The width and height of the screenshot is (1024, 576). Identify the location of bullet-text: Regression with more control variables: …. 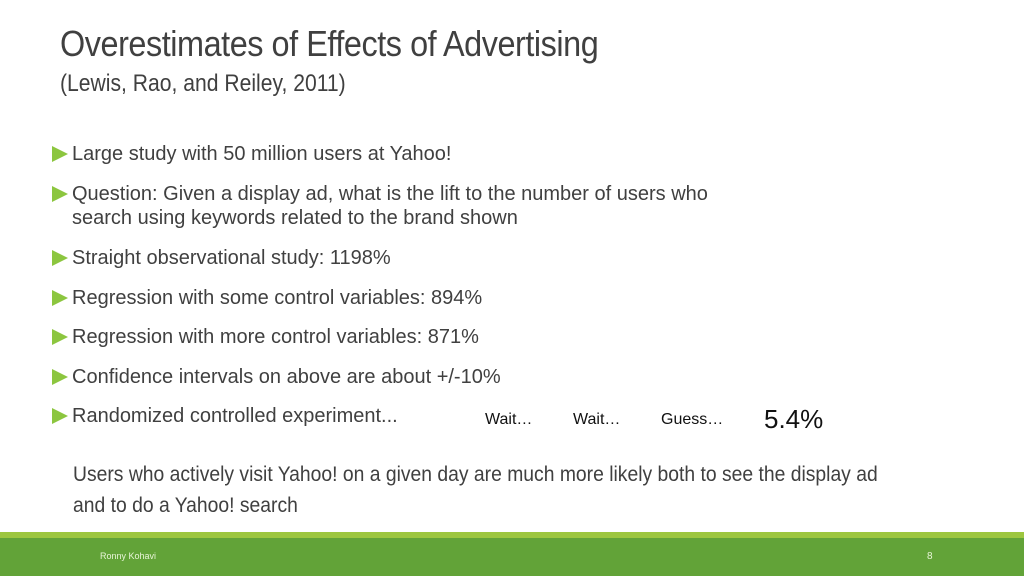
(275, 337).